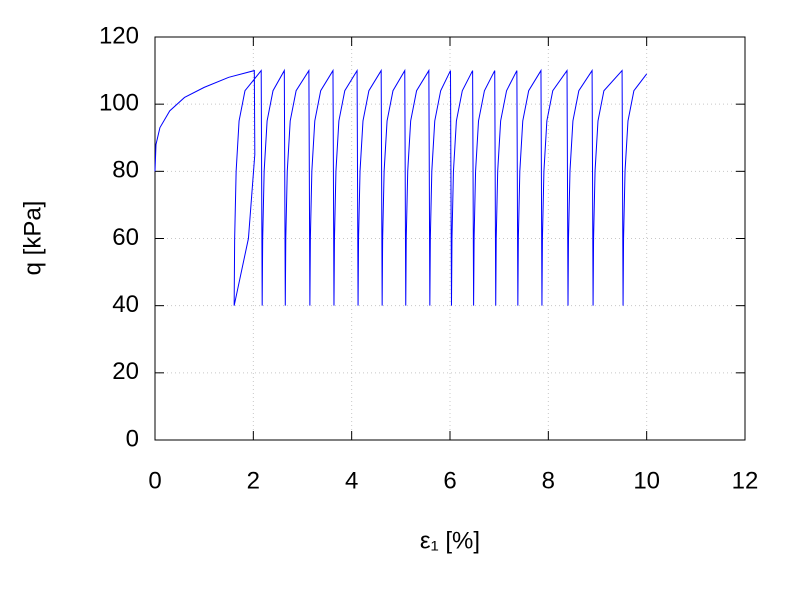 The width and height of the screenshot is (800, 600). Describe the element at coordinates (548, 480) in the screenshot. I see `x-tick-label: 8` at that location.